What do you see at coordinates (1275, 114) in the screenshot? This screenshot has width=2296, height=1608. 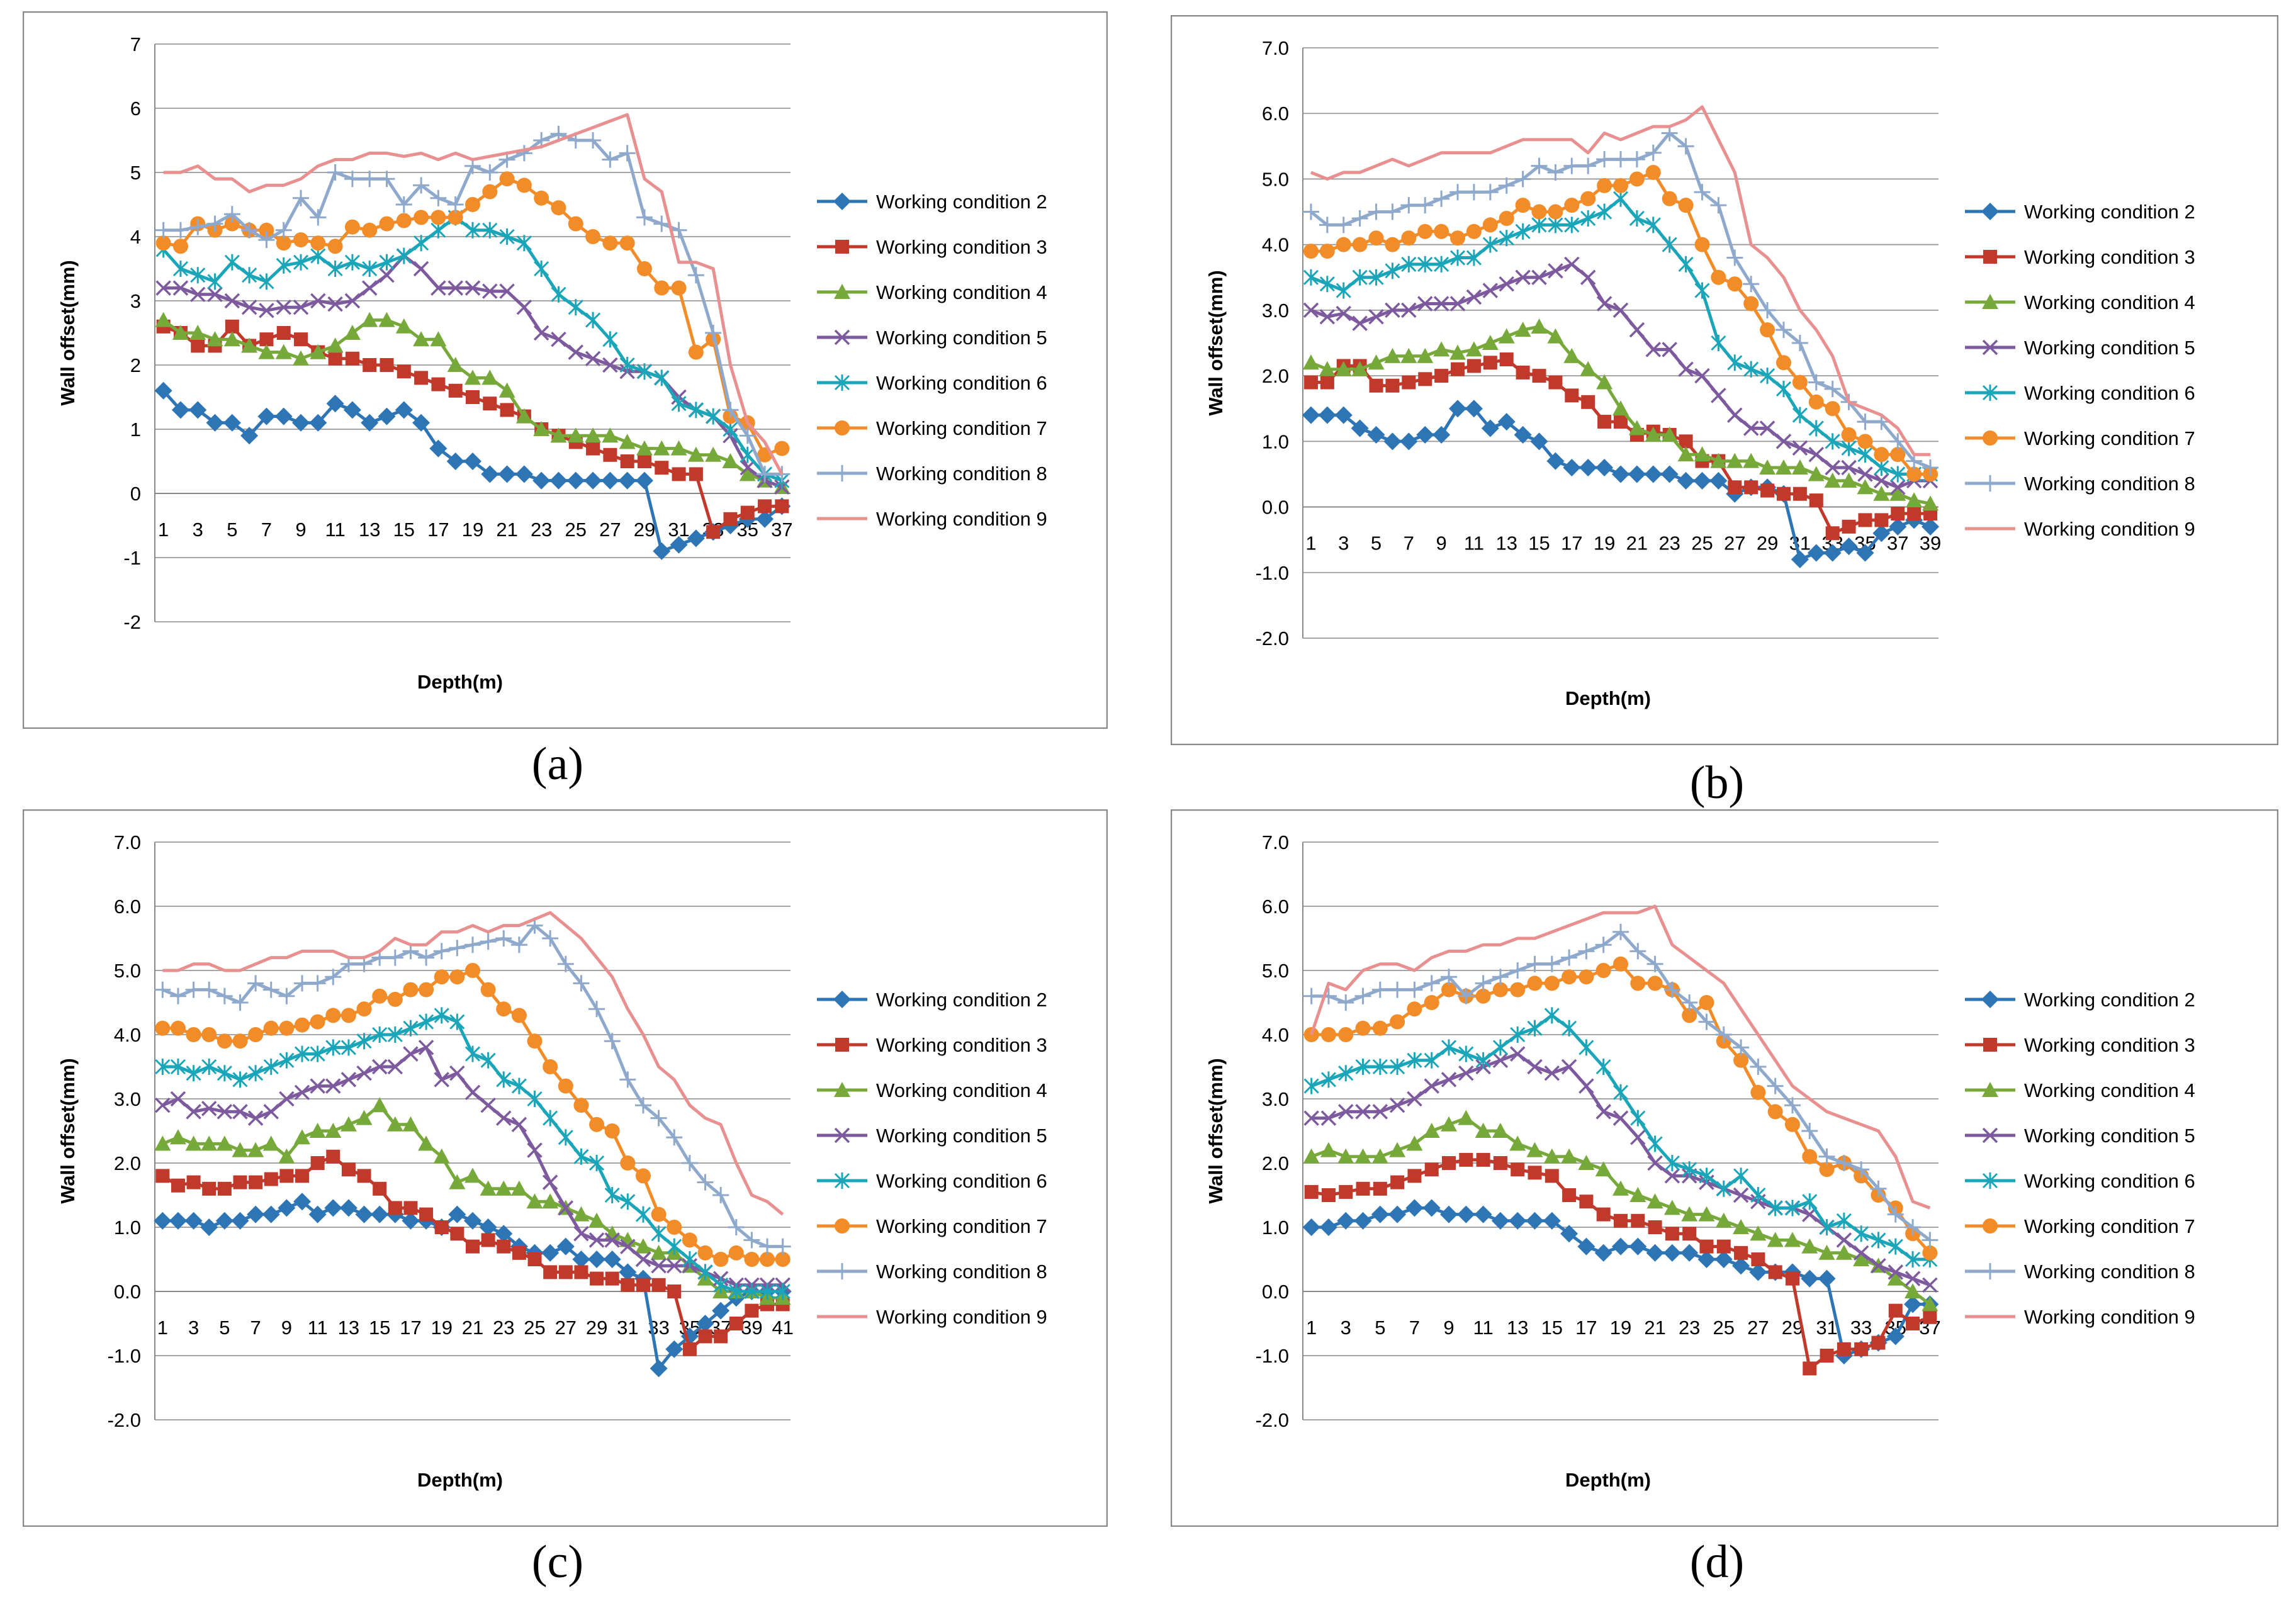 I see `y-tick-label: 6.0` at bounding box center [1275, 114].